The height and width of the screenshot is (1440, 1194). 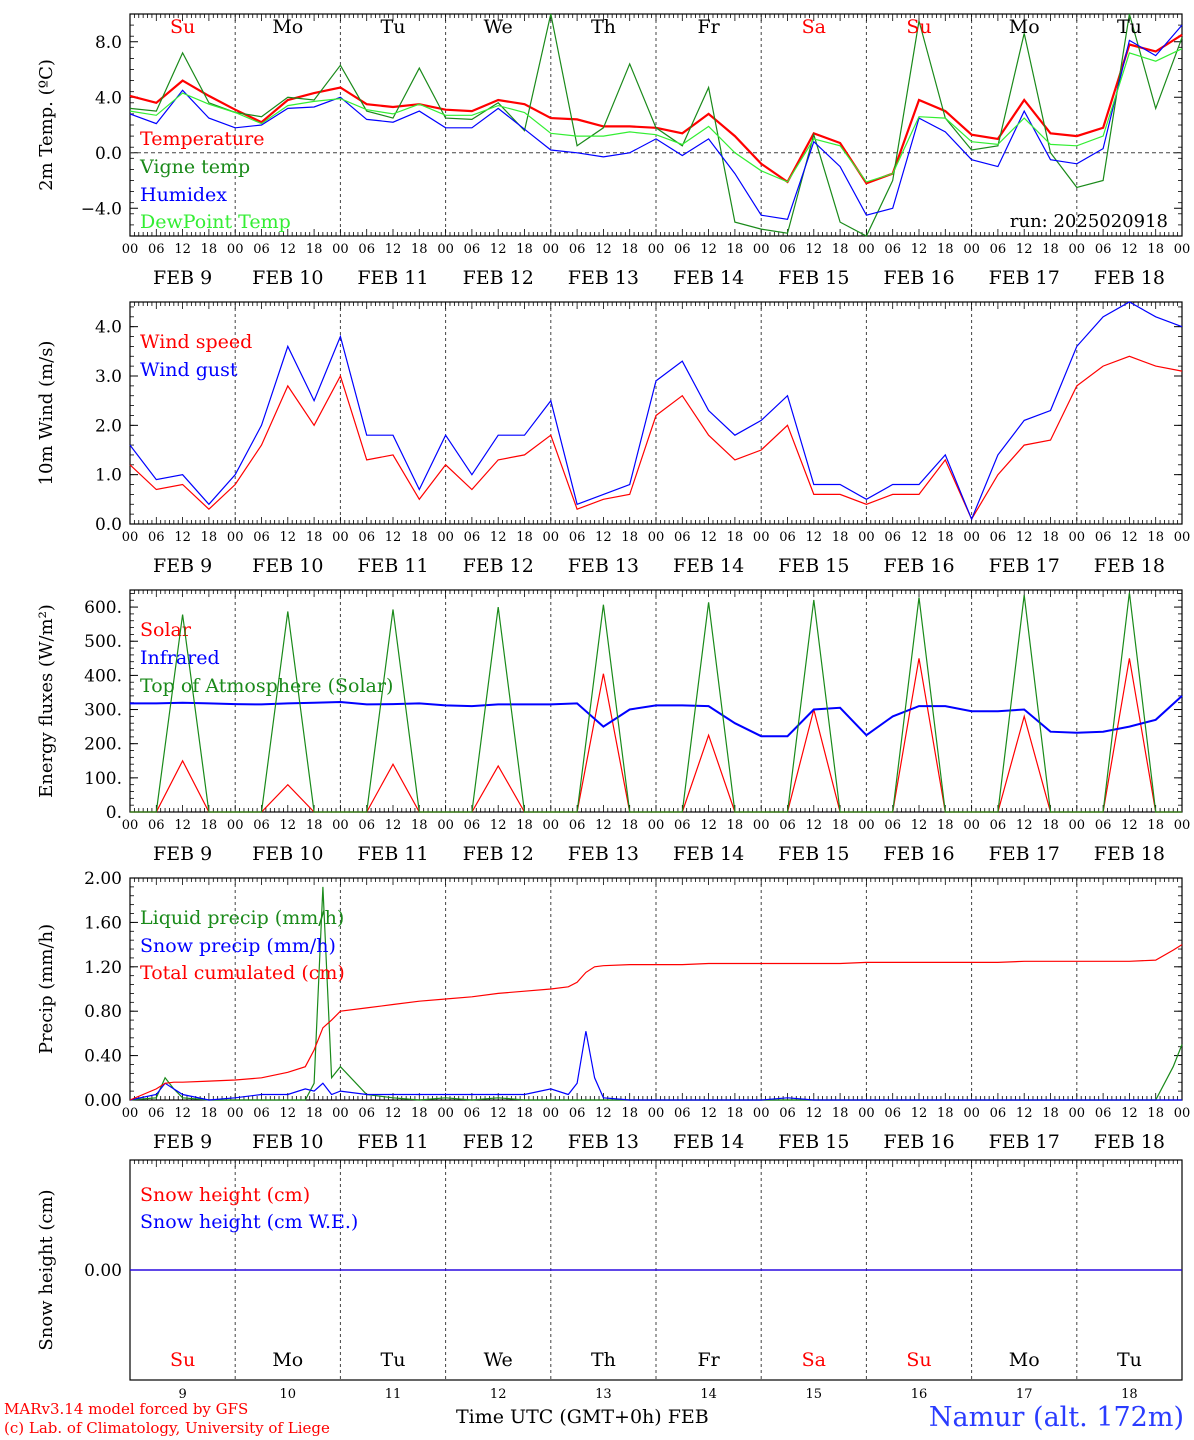 I want to click on day-number-label: 11, so click(x=393, y=1394).